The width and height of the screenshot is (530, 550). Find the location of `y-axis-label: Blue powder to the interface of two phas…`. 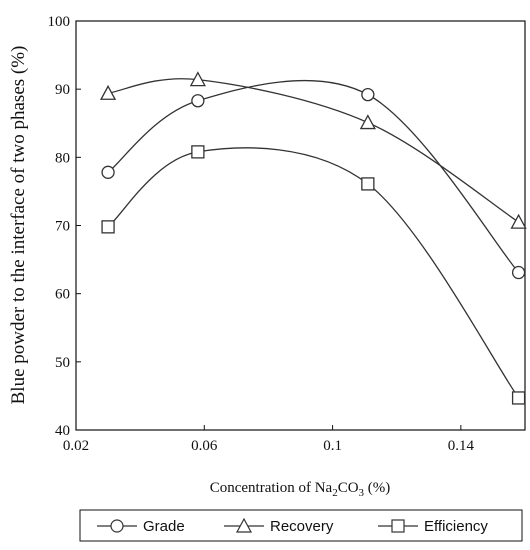

y-axis-label: Blue powder to the interface of two phas… is located at coordinates (18, 225).